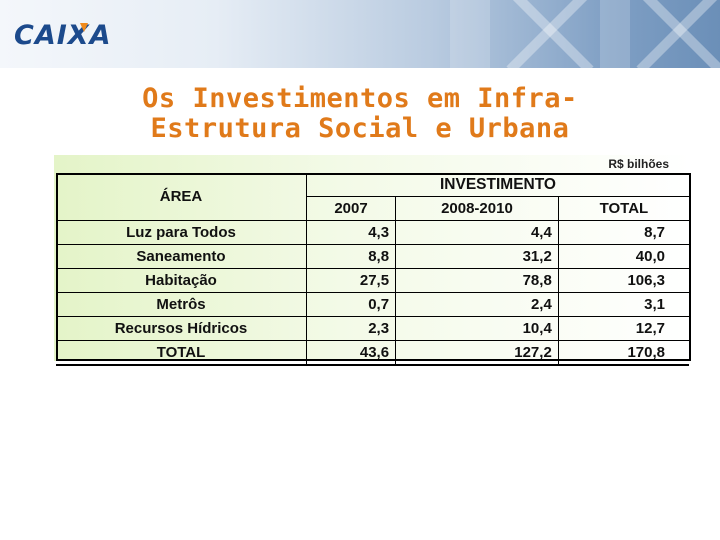 This screenshot has width=720, height=540. What do you see at coordinates (181, 280) in the screenshot?
I see `row-area: Habitação` at bounding box center [181, 280].